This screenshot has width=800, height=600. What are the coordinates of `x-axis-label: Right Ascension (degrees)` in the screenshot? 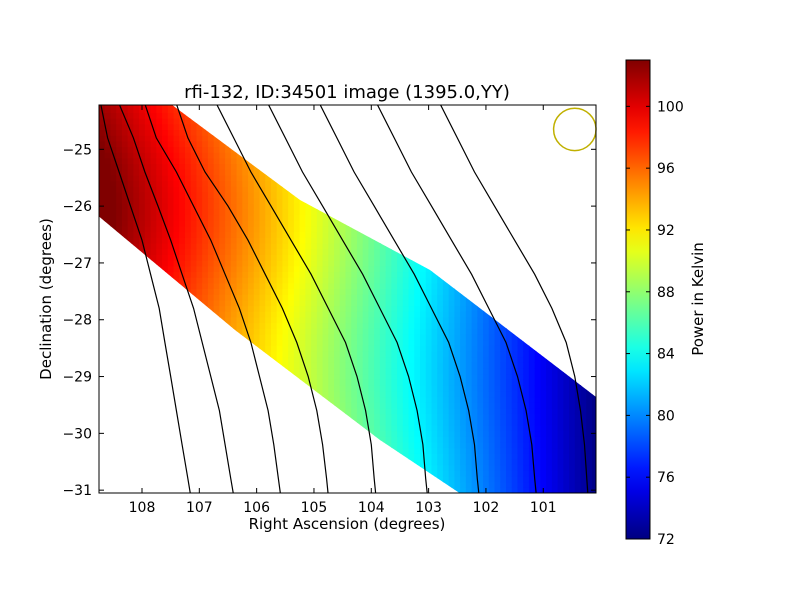 It's located at (347, 524).